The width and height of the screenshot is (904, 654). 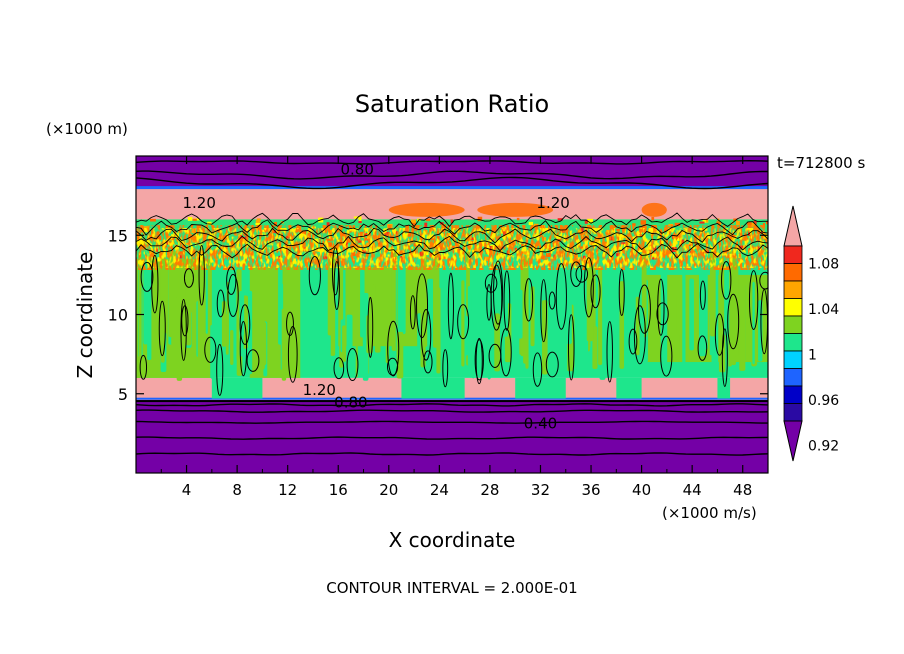 What do you see at coordinates (198, 203) in the screenshot?
I see `contour-label-1: 1.20` at bounding box center [198, 203].